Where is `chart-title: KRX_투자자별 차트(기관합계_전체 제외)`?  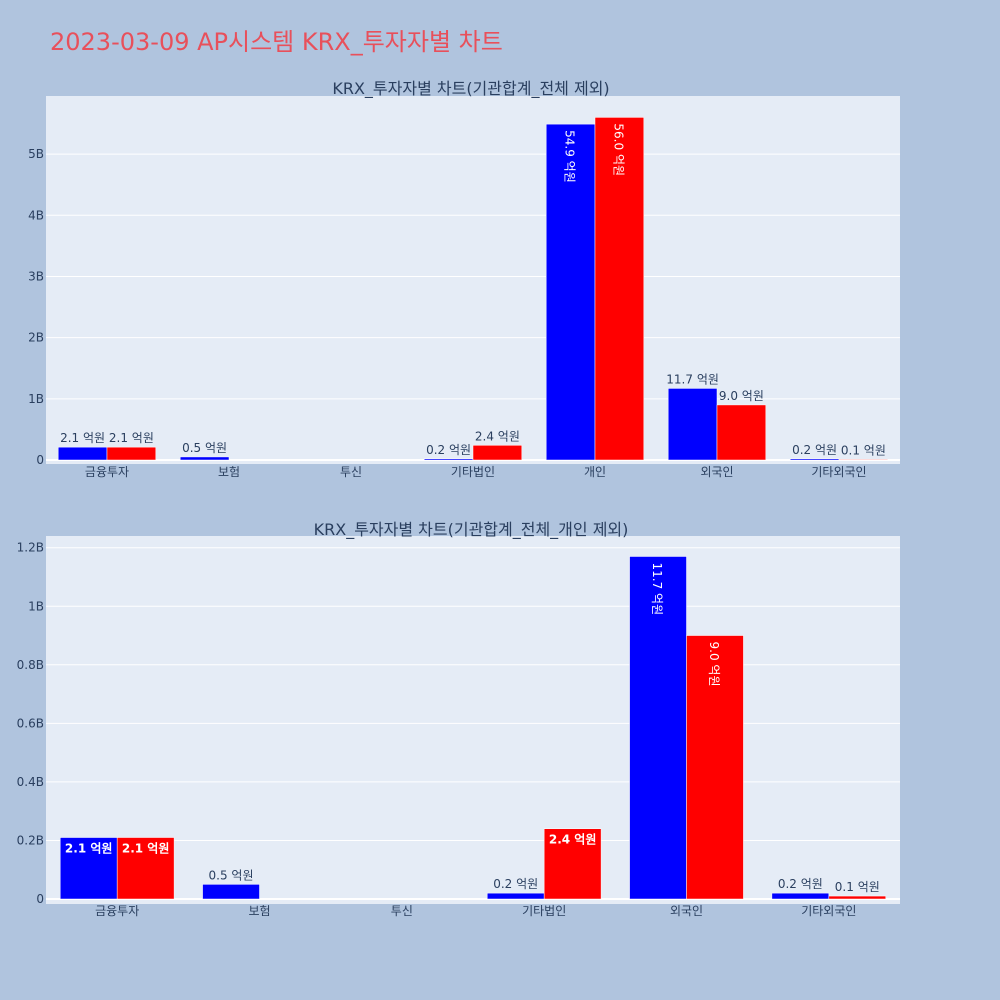 chart-title: KRX_투자자별 차트(기관합계_전체 제외) is located at coordinates (470, 89).